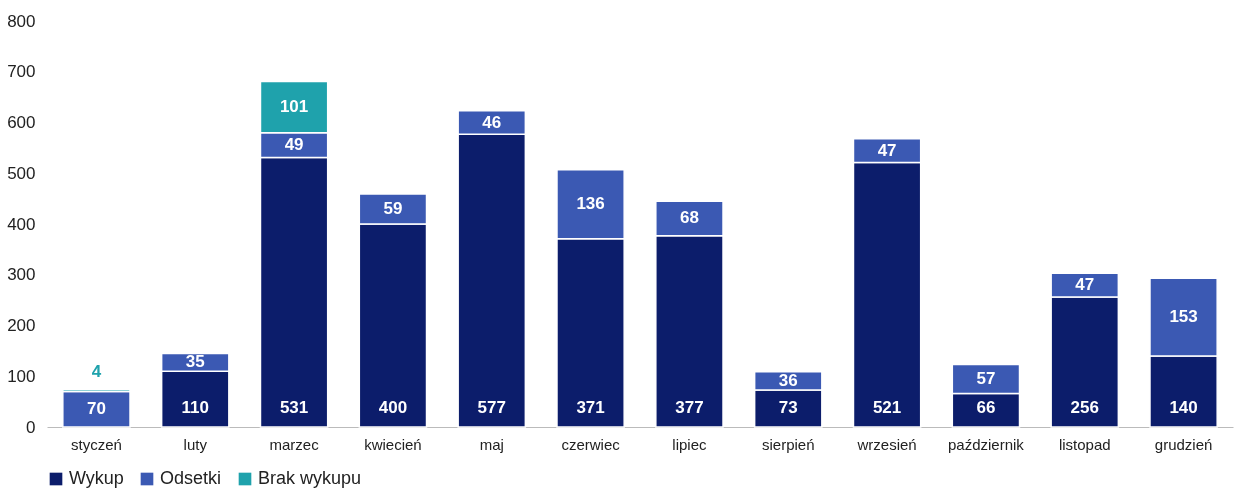  I want to click on data-label: 371, so click(590, 407).